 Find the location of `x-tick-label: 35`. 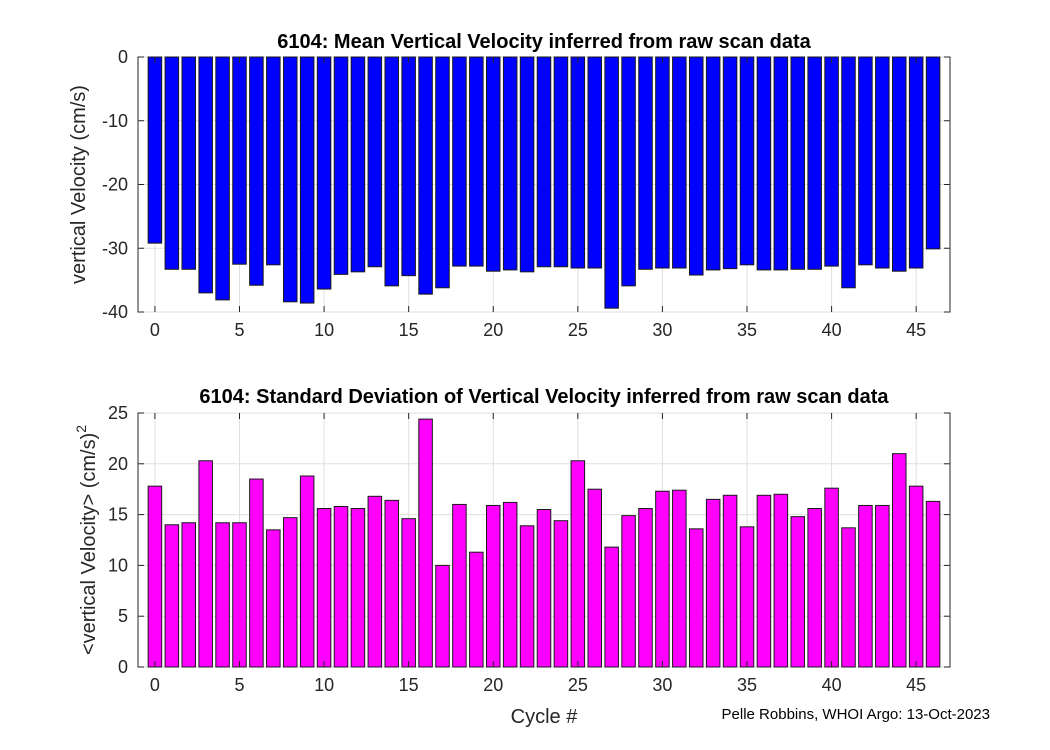

x-tick-label: 35 is located at coordinates (747, 330).